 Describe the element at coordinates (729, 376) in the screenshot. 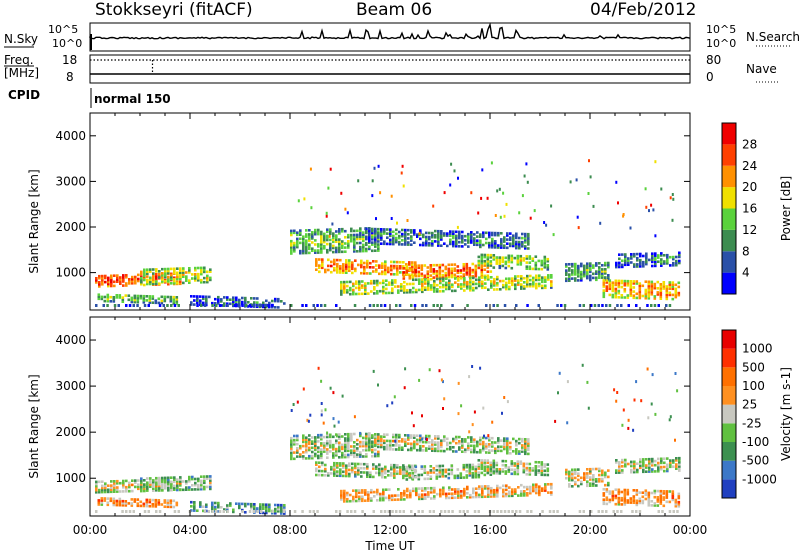

I see `velocity-colorbar-segment` at that location.